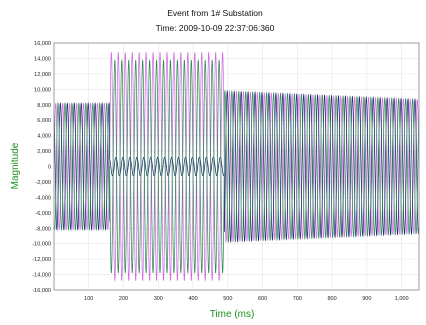 This screenshot has width=426, height=325. What do you see at coordinates (44, 106) in the screenshot?
I see `y-tick-label: 8,000` at bounding box center [44, 106].